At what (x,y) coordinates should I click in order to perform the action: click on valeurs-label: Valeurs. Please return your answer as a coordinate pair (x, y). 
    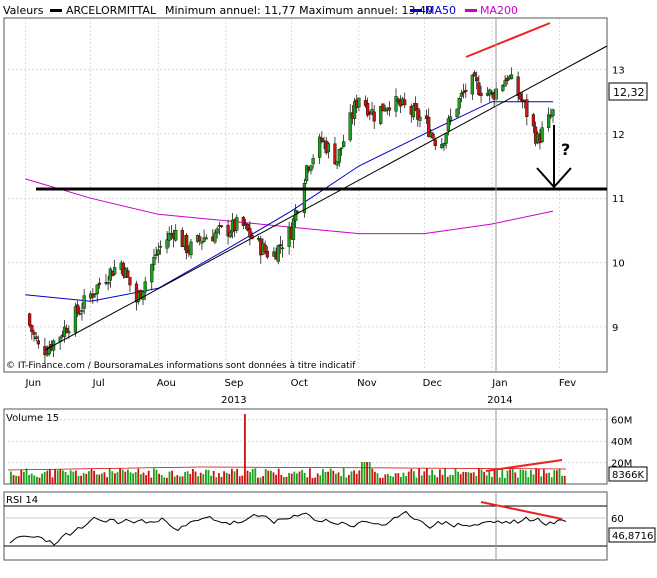
    Looking at the image, I should click on (23, 10).